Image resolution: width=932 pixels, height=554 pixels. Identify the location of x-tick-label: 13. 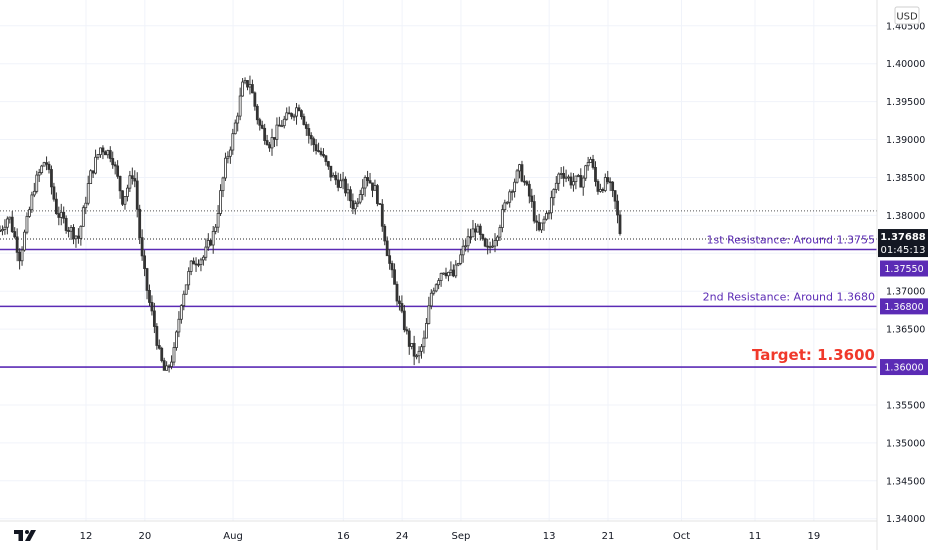
(549, 536).